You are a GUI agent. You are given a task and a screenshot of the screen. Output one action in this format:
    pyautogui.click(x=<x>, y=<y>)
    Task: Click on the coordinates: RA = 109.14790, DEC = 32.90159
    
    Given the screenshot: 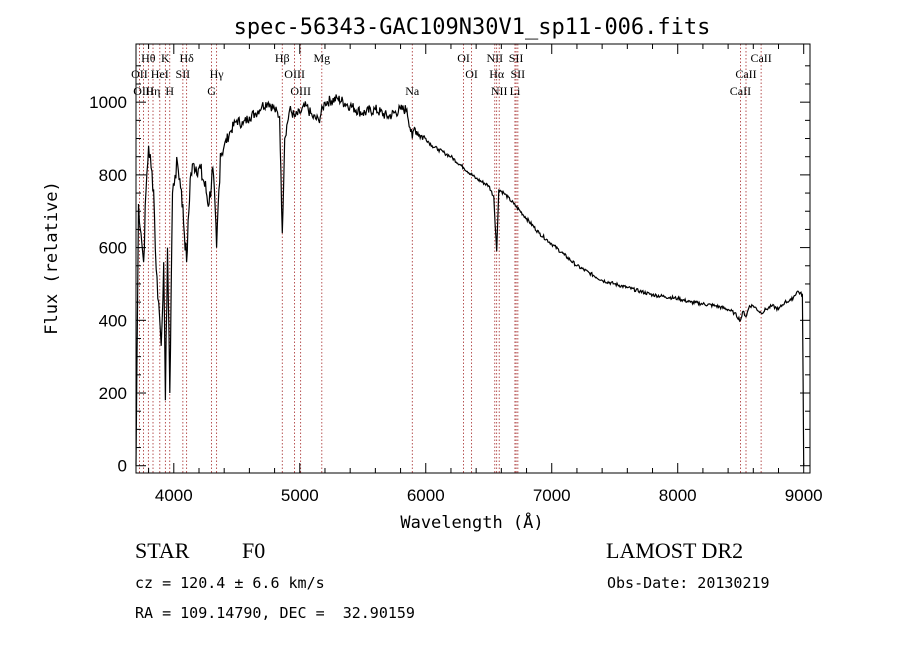 What is the action you would take?
    pyautogui.click(x=275, y=613)
    